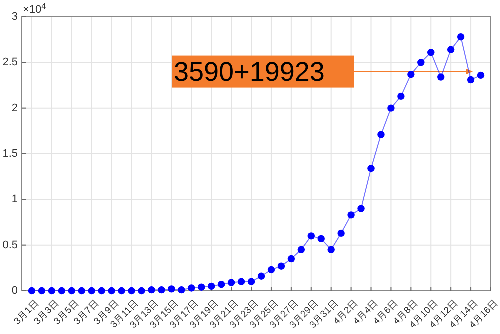 The height and width of the screenshot is (334, 500). I want to click on y-tick-label: 2, so click(15, 108).